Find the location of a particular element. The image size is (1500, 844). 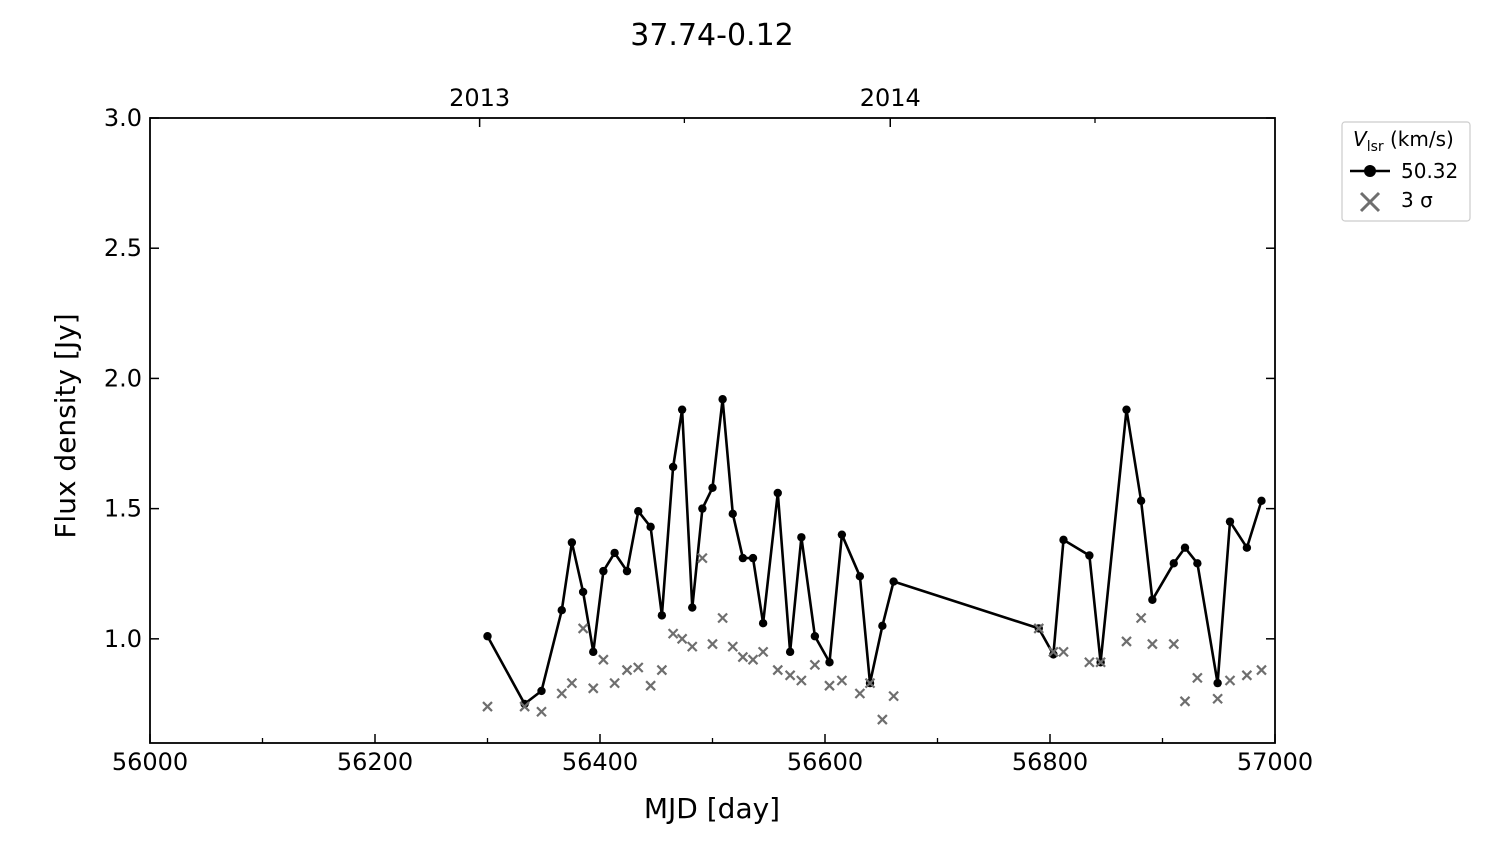

legend: Vlsr (km/s) 50.32 3 σ is located at coordinates (1406, 171).